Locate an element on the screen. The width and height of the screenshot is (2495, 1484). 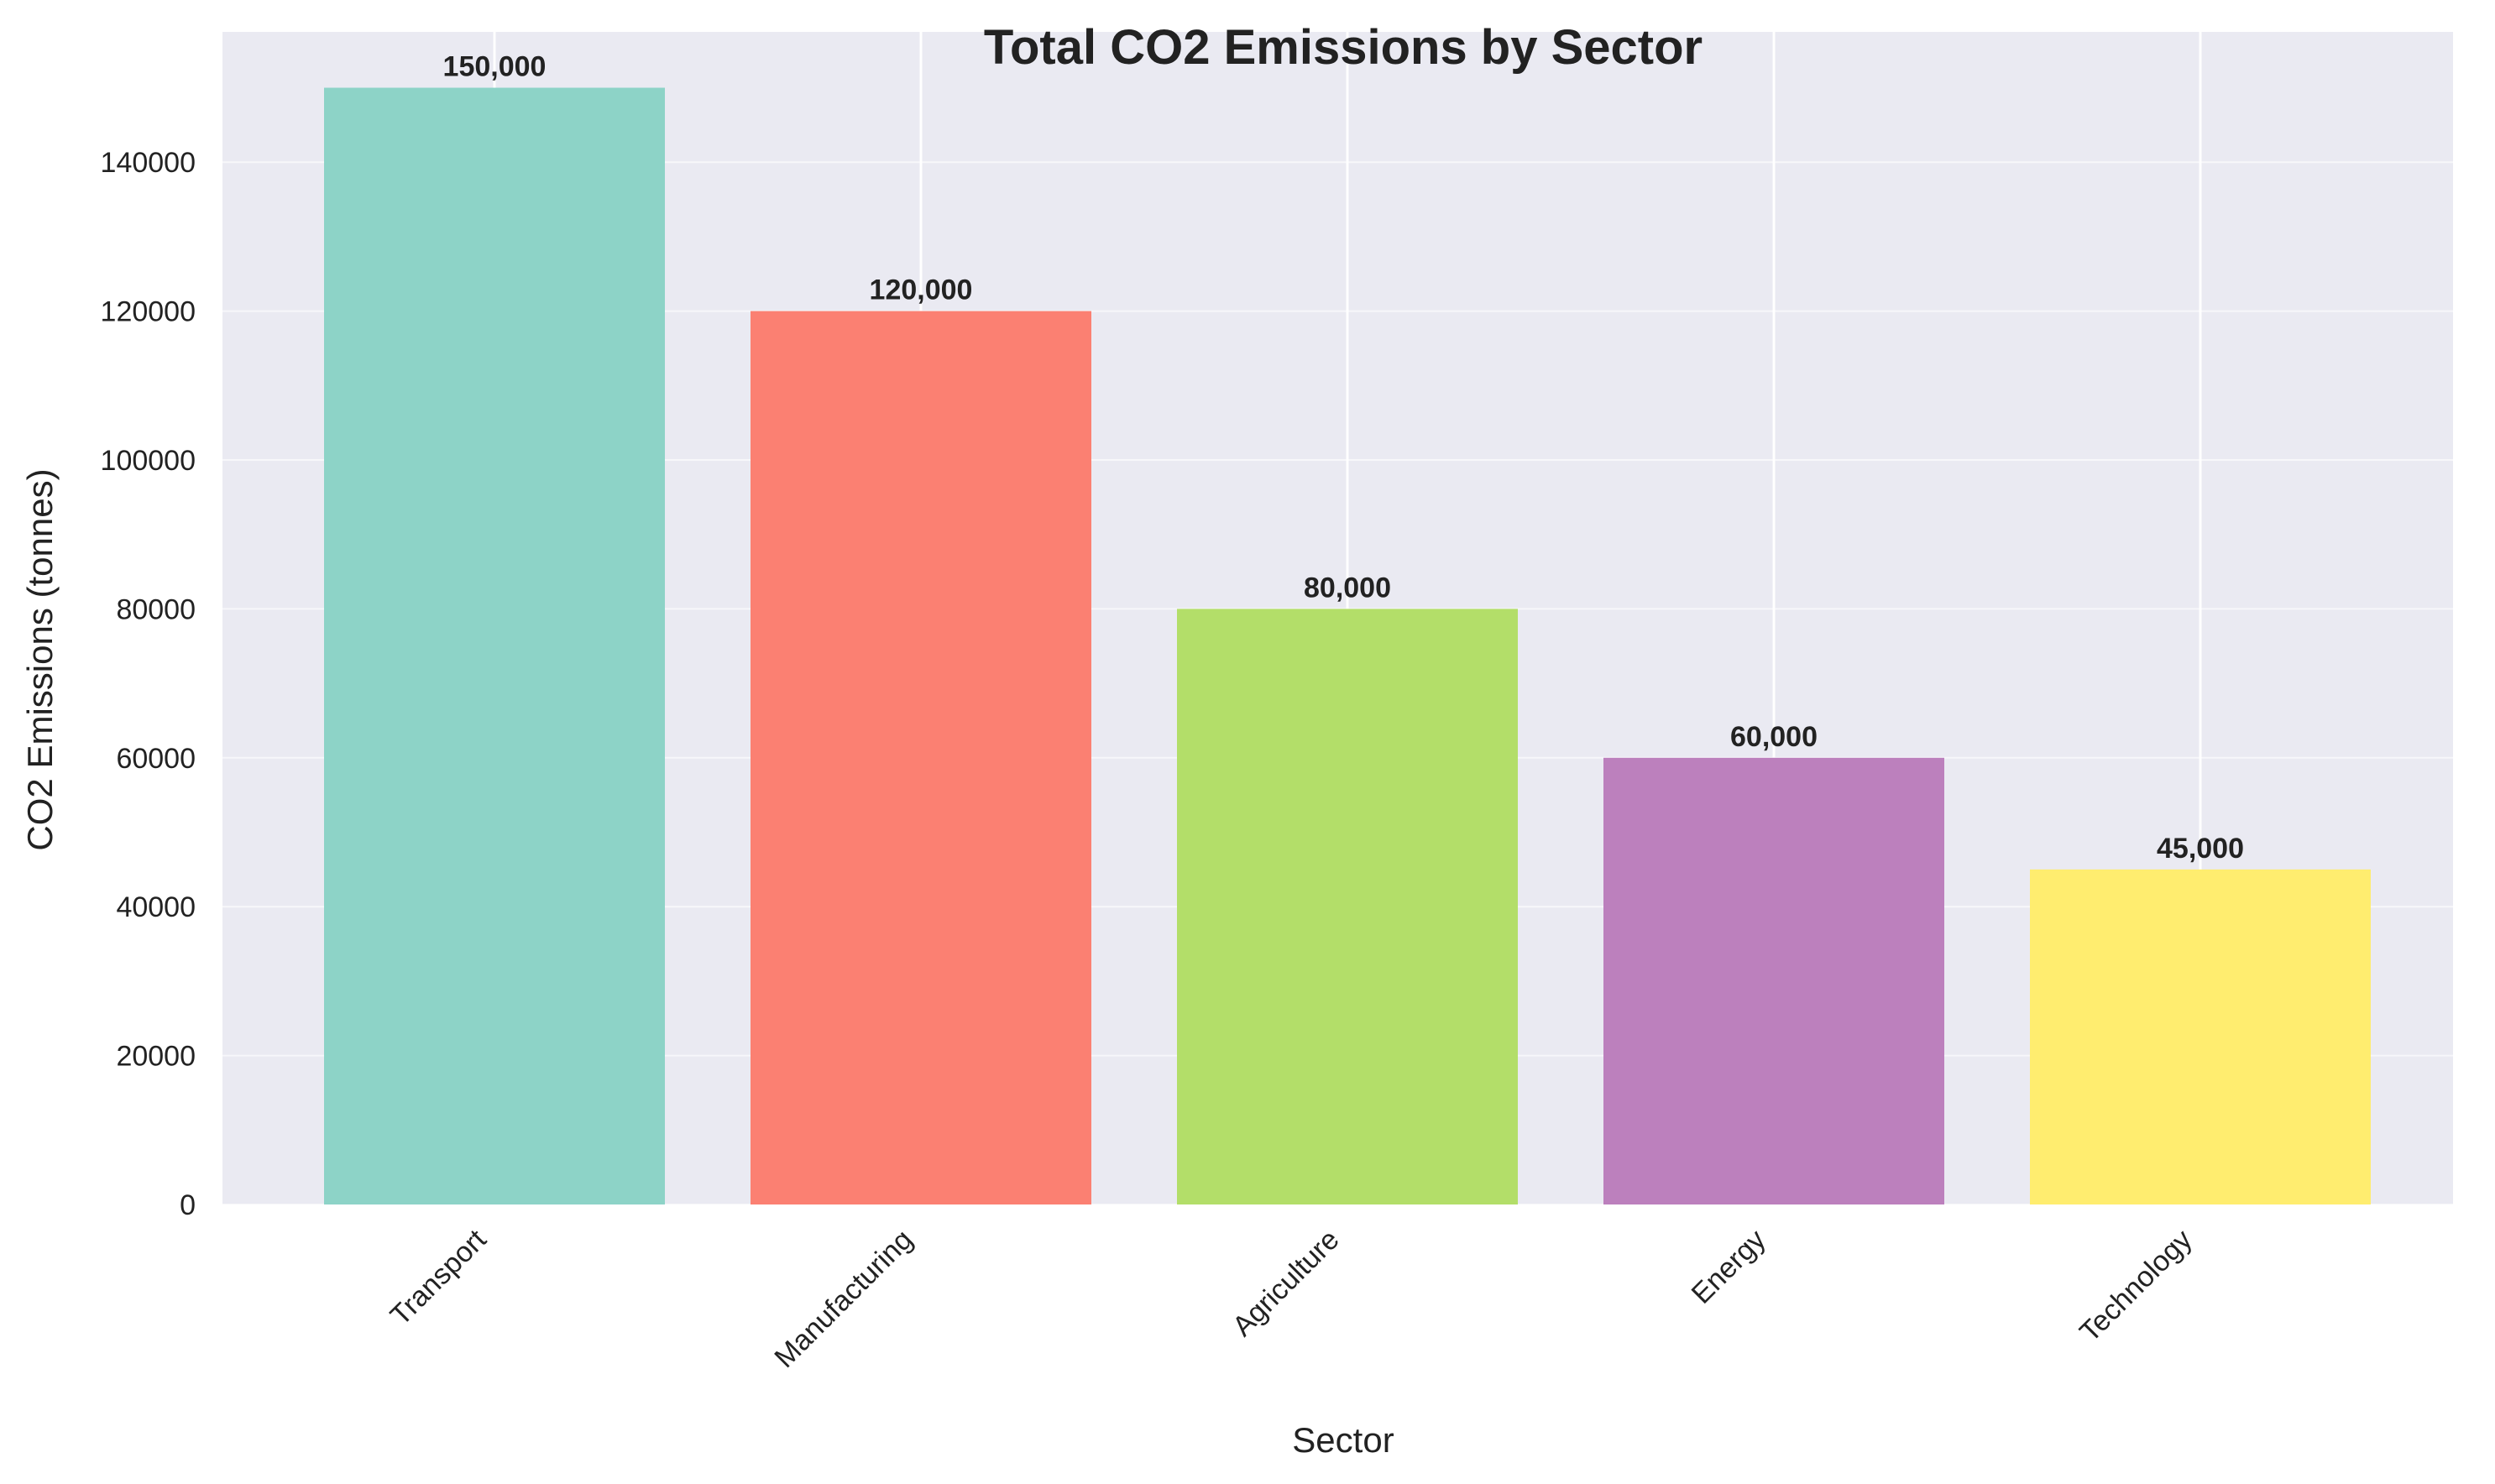
x-axis-label: Sector is located at coordinates (1343, 1440).